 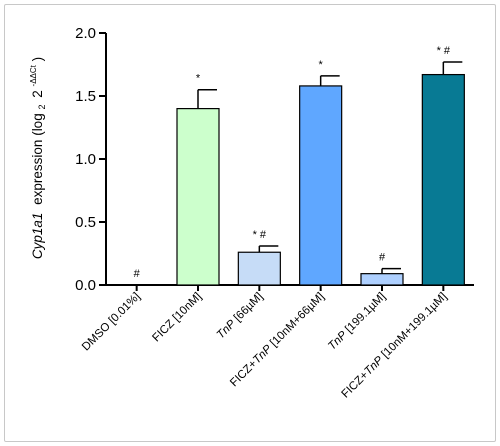 I want to click on y-axis-label-gene: Cyp1a1, so click(x=37, y=236).